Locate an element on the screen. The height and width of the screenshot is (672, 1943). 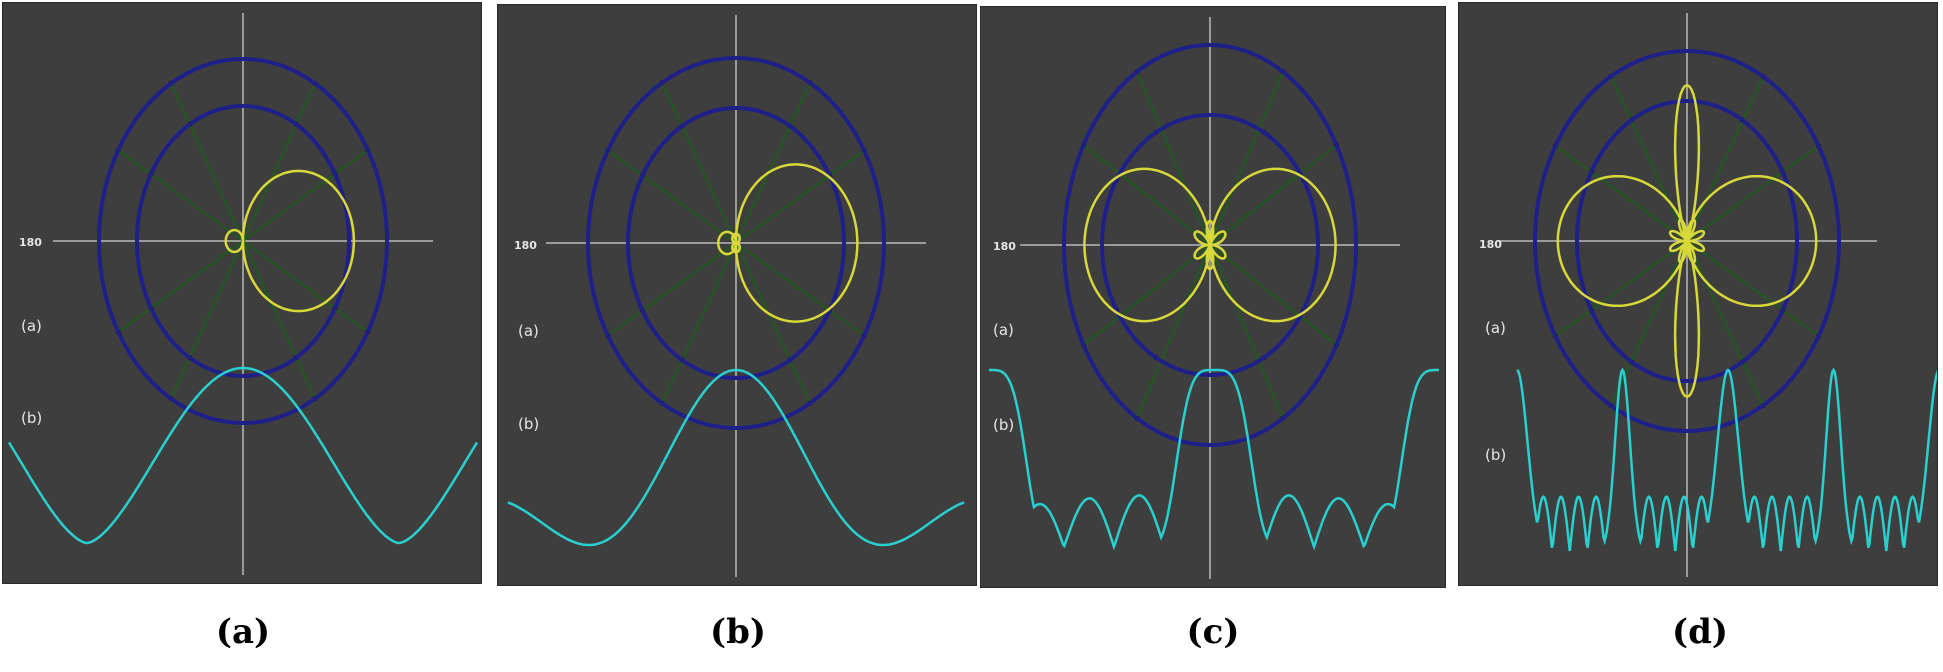
caption-a: (a) is located at coordinates (243, 632).